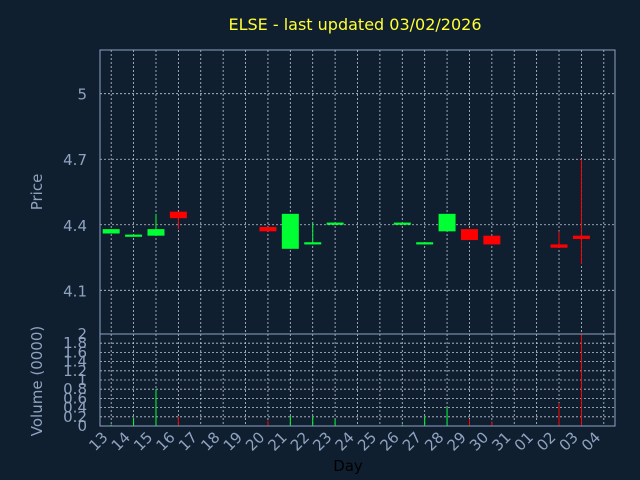 Image resolution: width=640 pixels, height=480 pixels. What do you see at coordinates (75, 417) in the screenshot?
I see `volume-y-tick-label: 0.2` at bounding box center [75, 417].